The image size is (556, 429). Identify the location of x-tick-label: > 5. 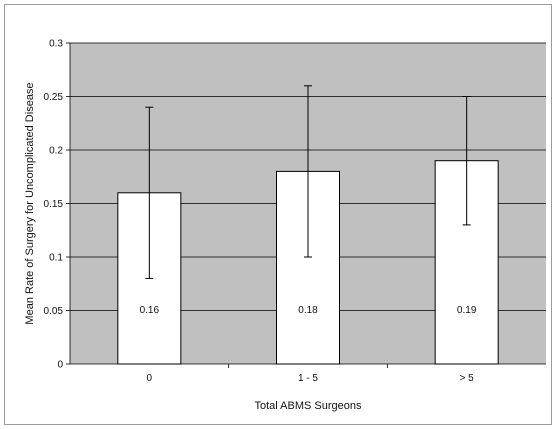
(467, 378).